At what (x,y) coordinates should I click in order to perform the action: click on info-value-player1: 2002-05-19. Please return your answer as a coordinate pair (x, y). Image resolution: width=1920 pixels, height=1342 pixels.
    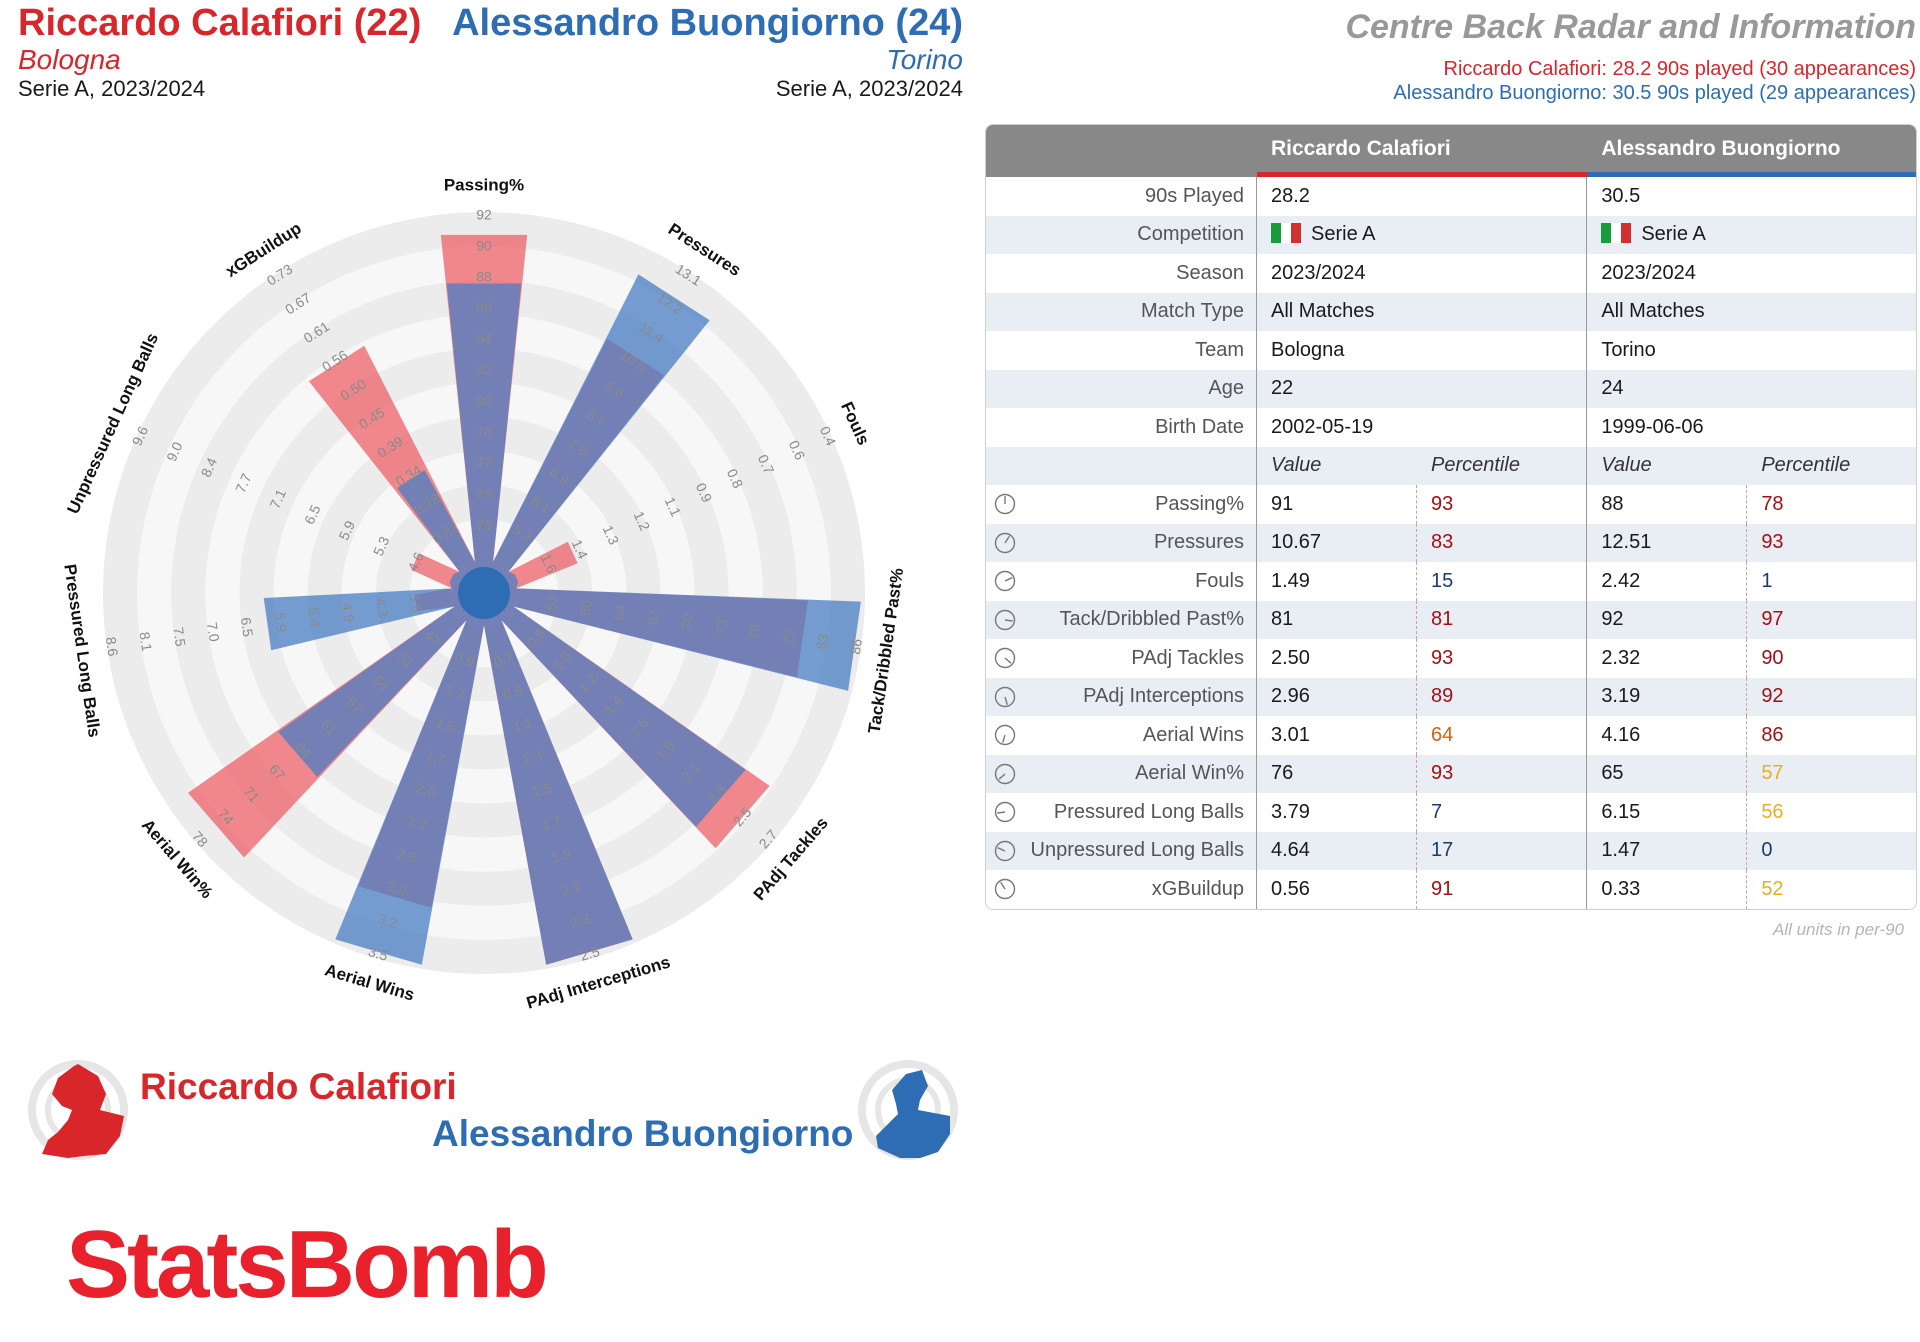
    Looking at the image, I should click on (1422, 427).